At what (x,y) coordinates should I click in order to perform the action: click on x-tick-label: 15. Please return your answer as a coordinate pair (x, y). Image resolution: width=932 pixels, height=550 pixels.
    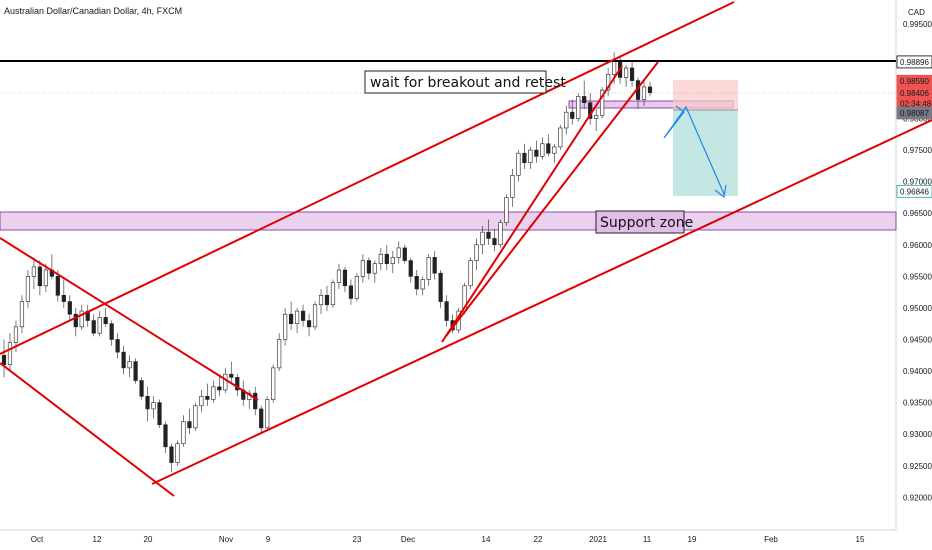
    Looking at the image, I should click on (860, 539).